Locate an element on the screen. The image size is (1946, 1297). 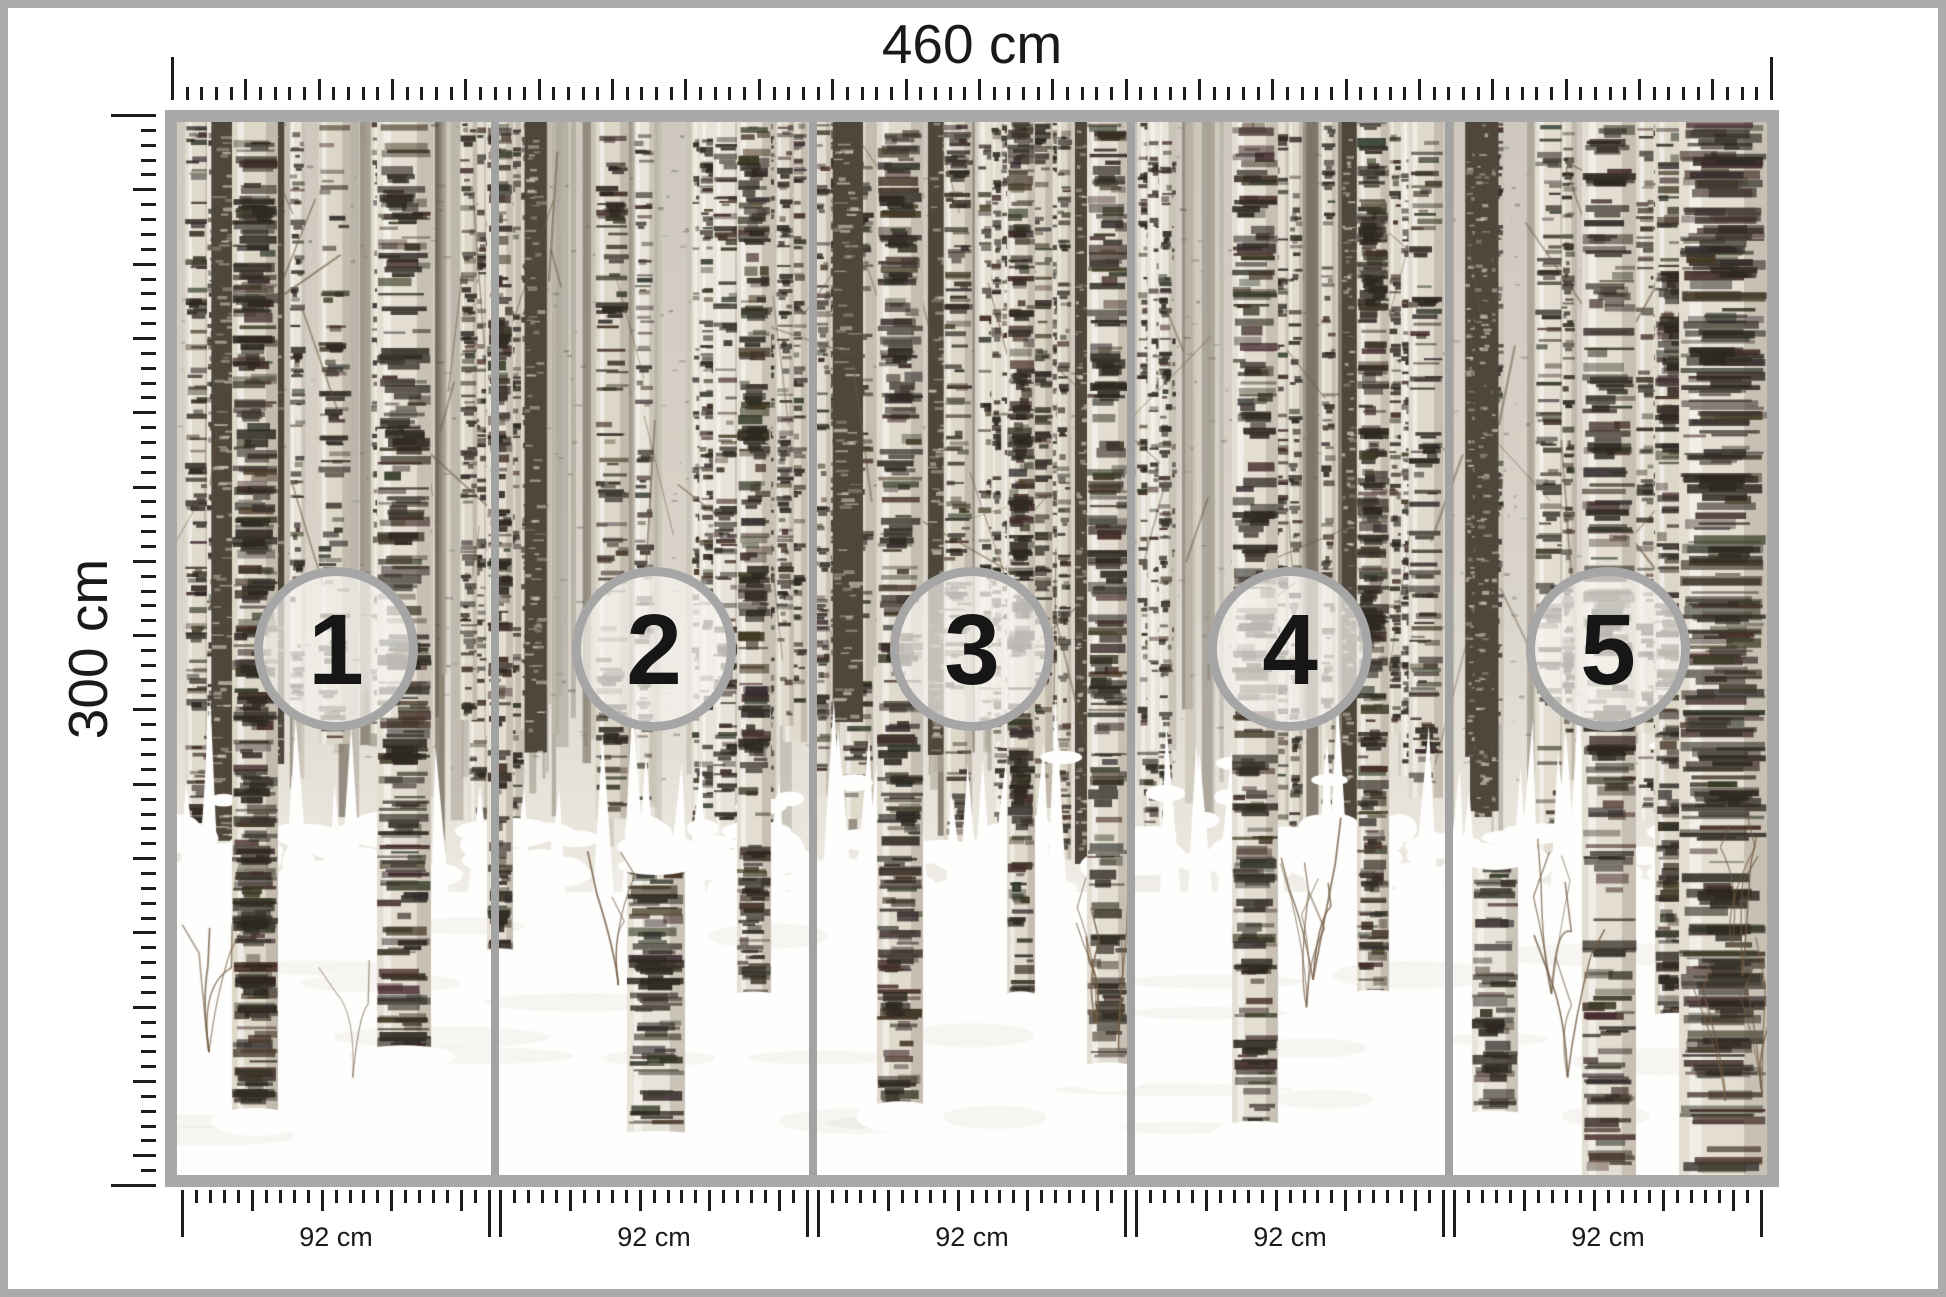
panel-number: 3 is located at coordinates (972, 650).